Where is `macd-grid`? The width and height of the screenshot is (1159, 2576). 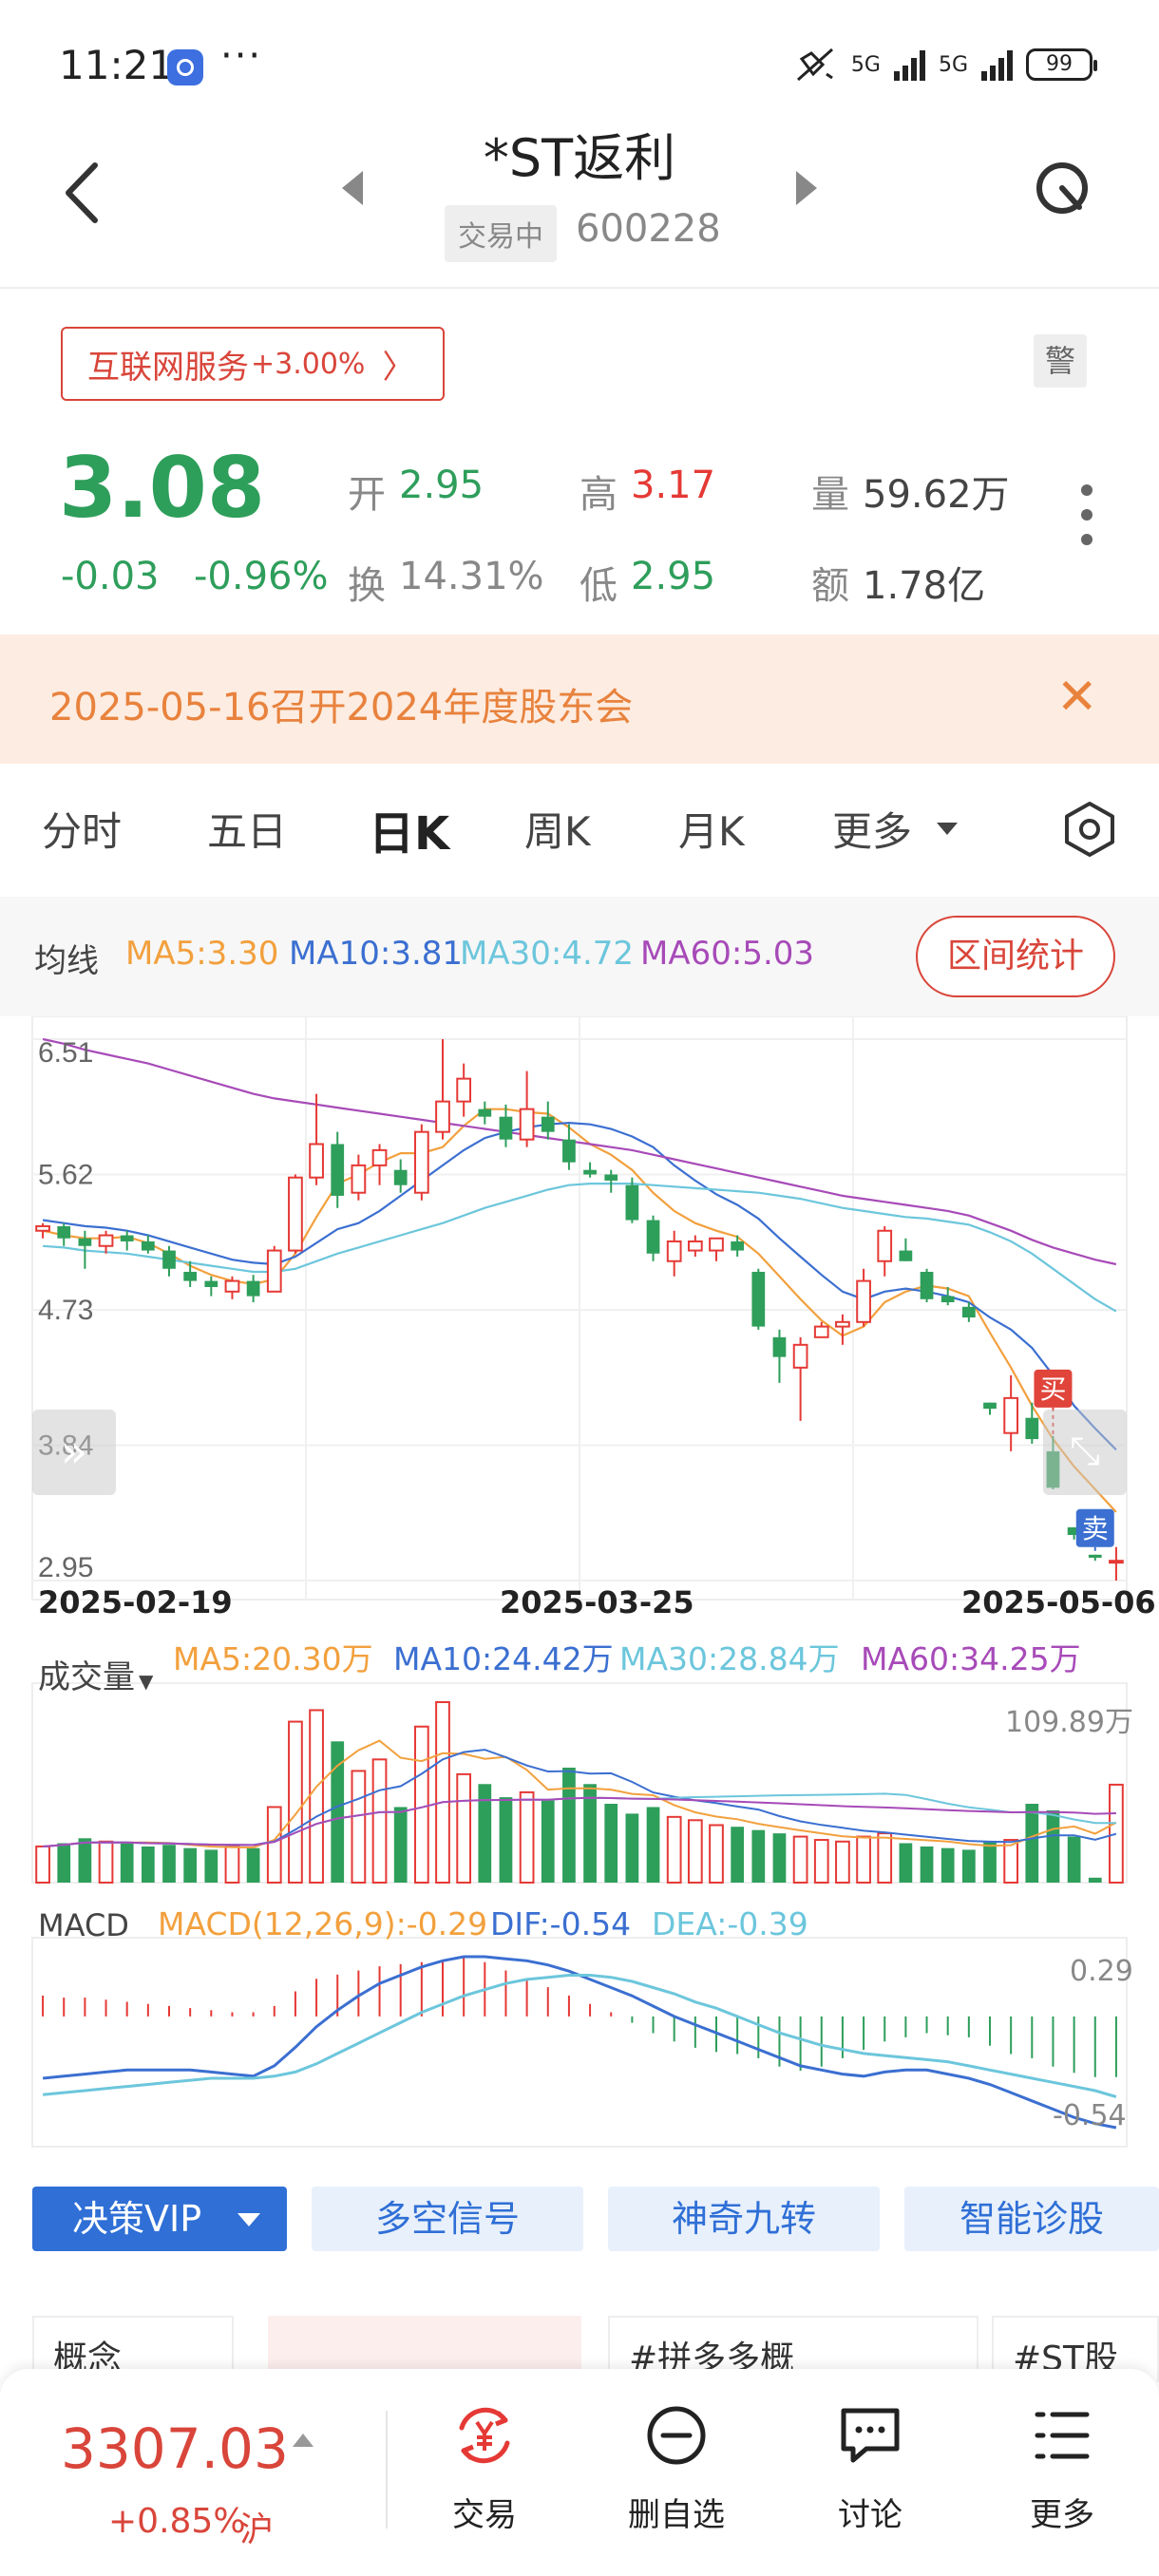 macd-grid is located at coordinates (579, 2043).